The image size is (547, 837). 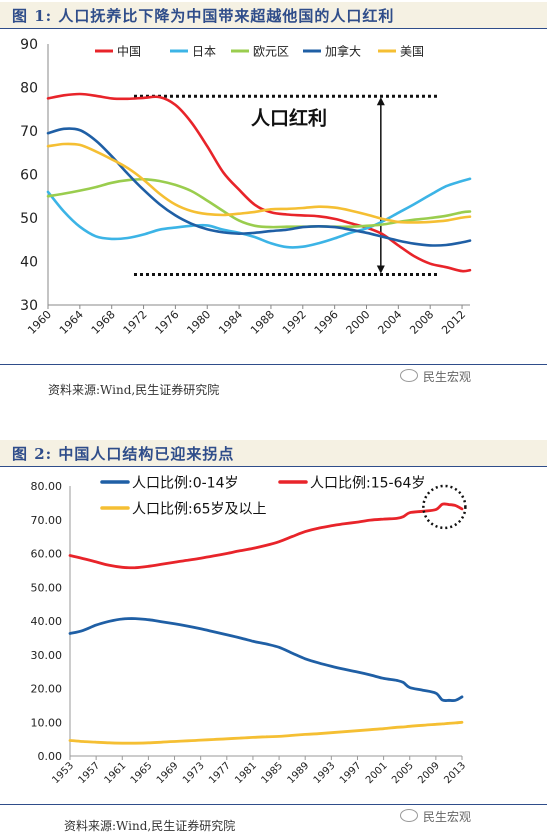 What do you see at coordinates (142, 773) in the screenshot?
I see `x-tick-label: 1965` at bounding box center [142, 773].